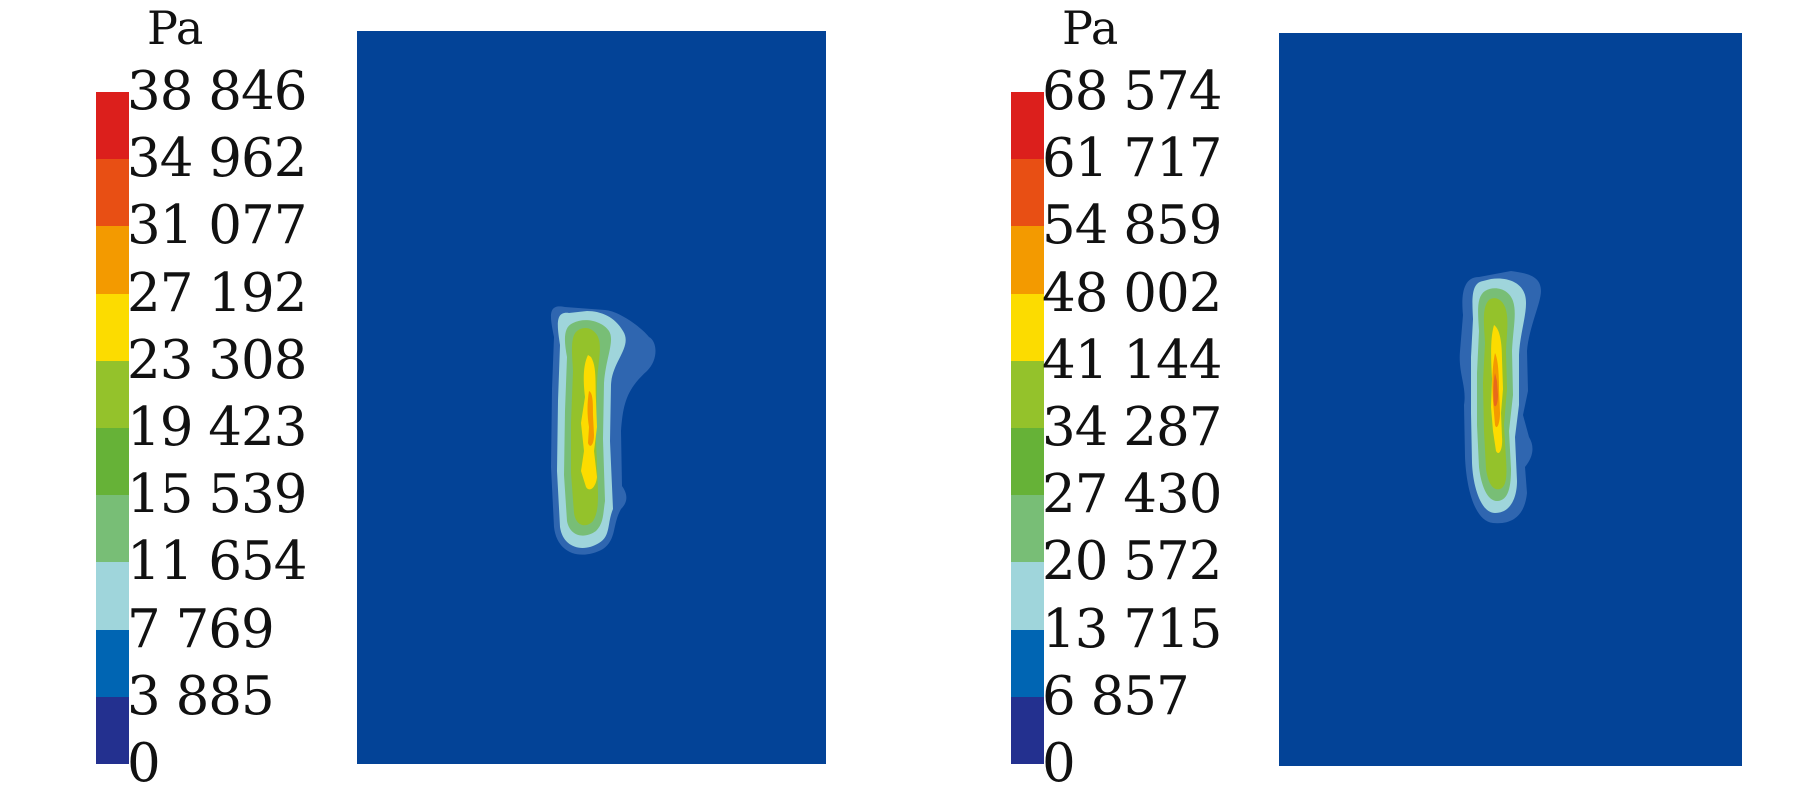 This screenshot has height=794, width=1819. What do you see at coordinates (1132, 159) in the screenshot?
I see `tick-label: 61 717` at bounding box center [1132, 159].